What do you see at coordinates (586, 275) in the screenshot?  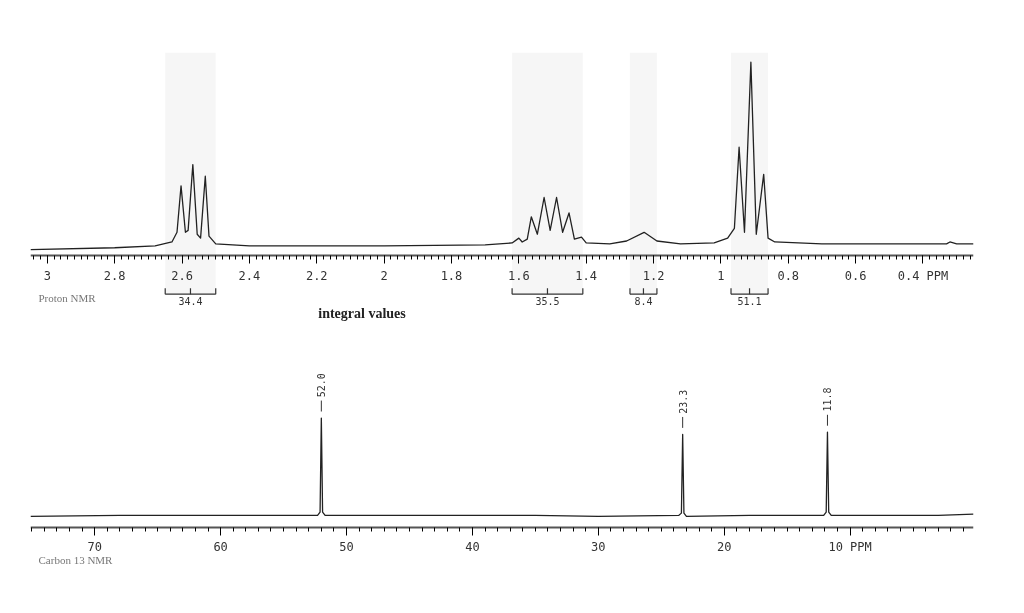 I see `x-tick-label: 1.4` at bounding box center [586, 275].